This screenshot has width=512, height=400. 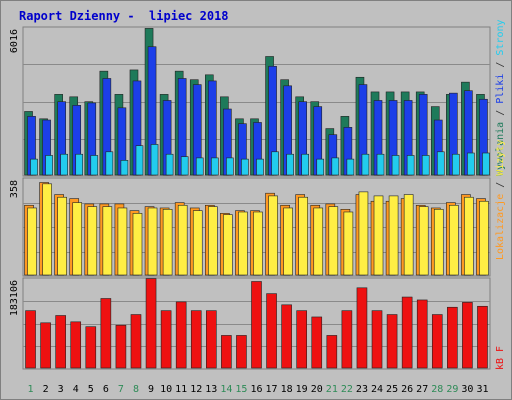 I want to click on bar-kb-s0-d28, so click(x=437, y=341).